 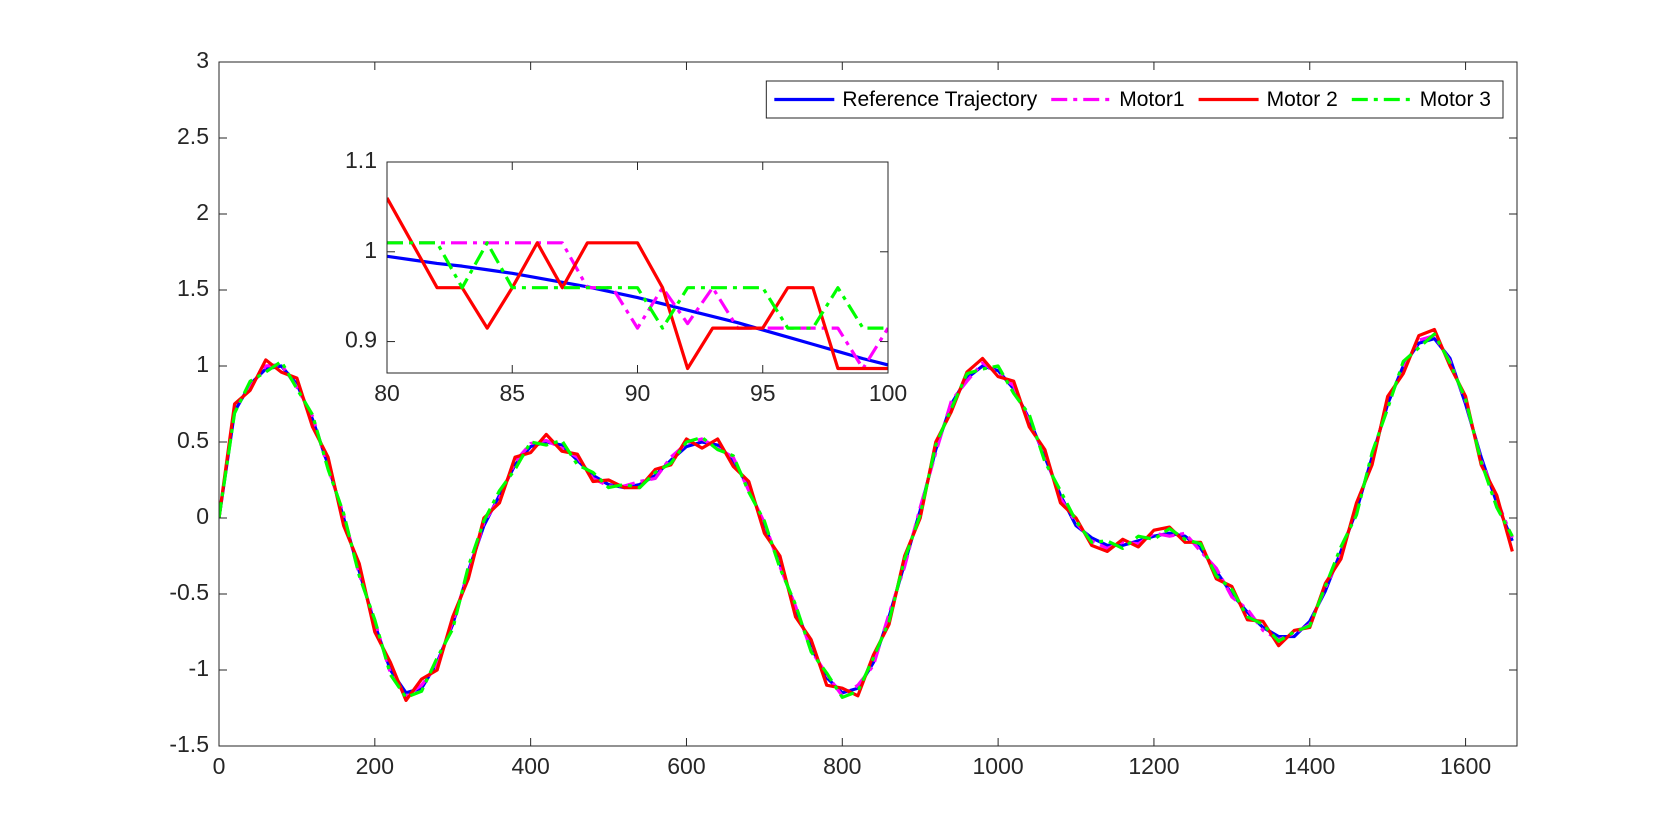 What do you see at coordinates (387, 393) in the screenshot?
I see `x-tick-label: 80` at bounding box center [387, 393].